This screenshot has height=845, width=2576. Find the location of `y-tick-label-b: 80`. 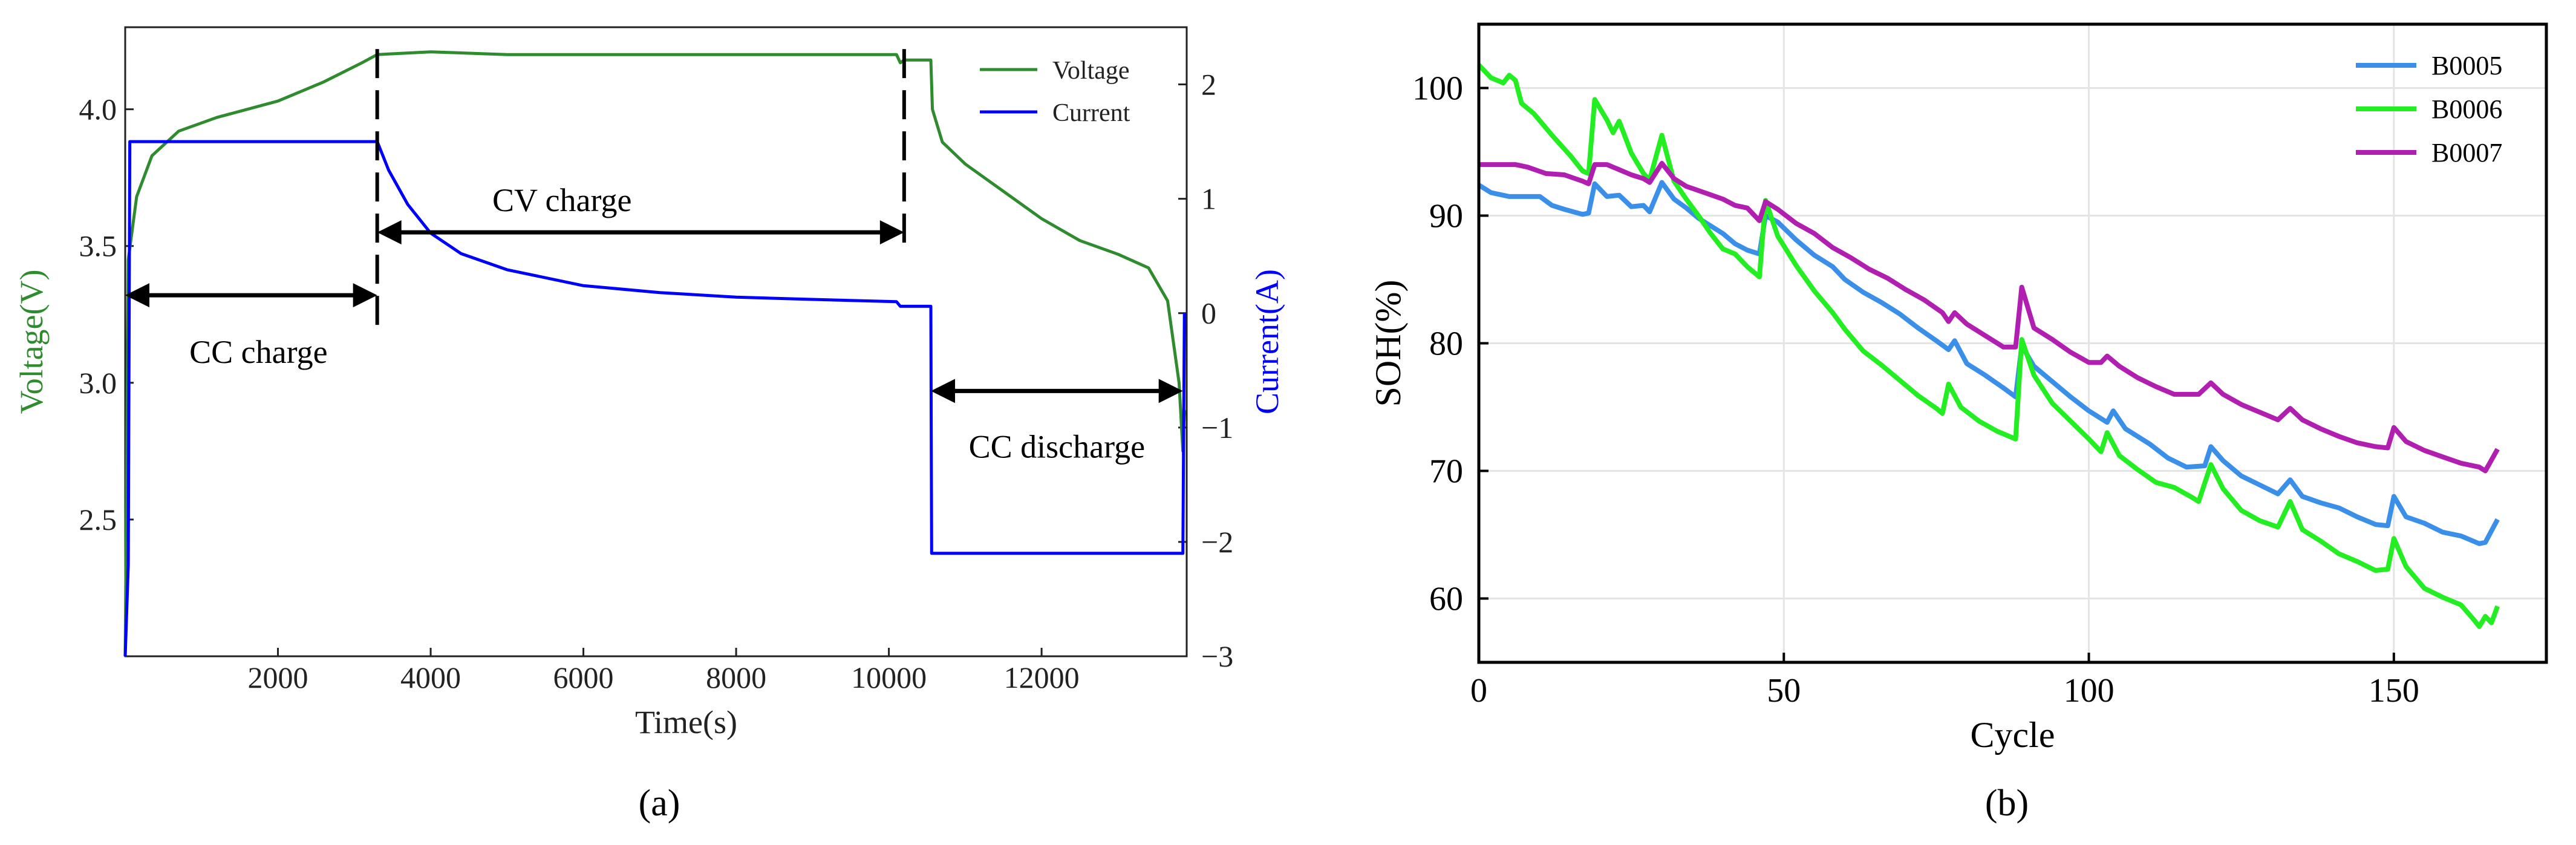

y-tick-label-b: 80 is located at coordinates (1446, 344).